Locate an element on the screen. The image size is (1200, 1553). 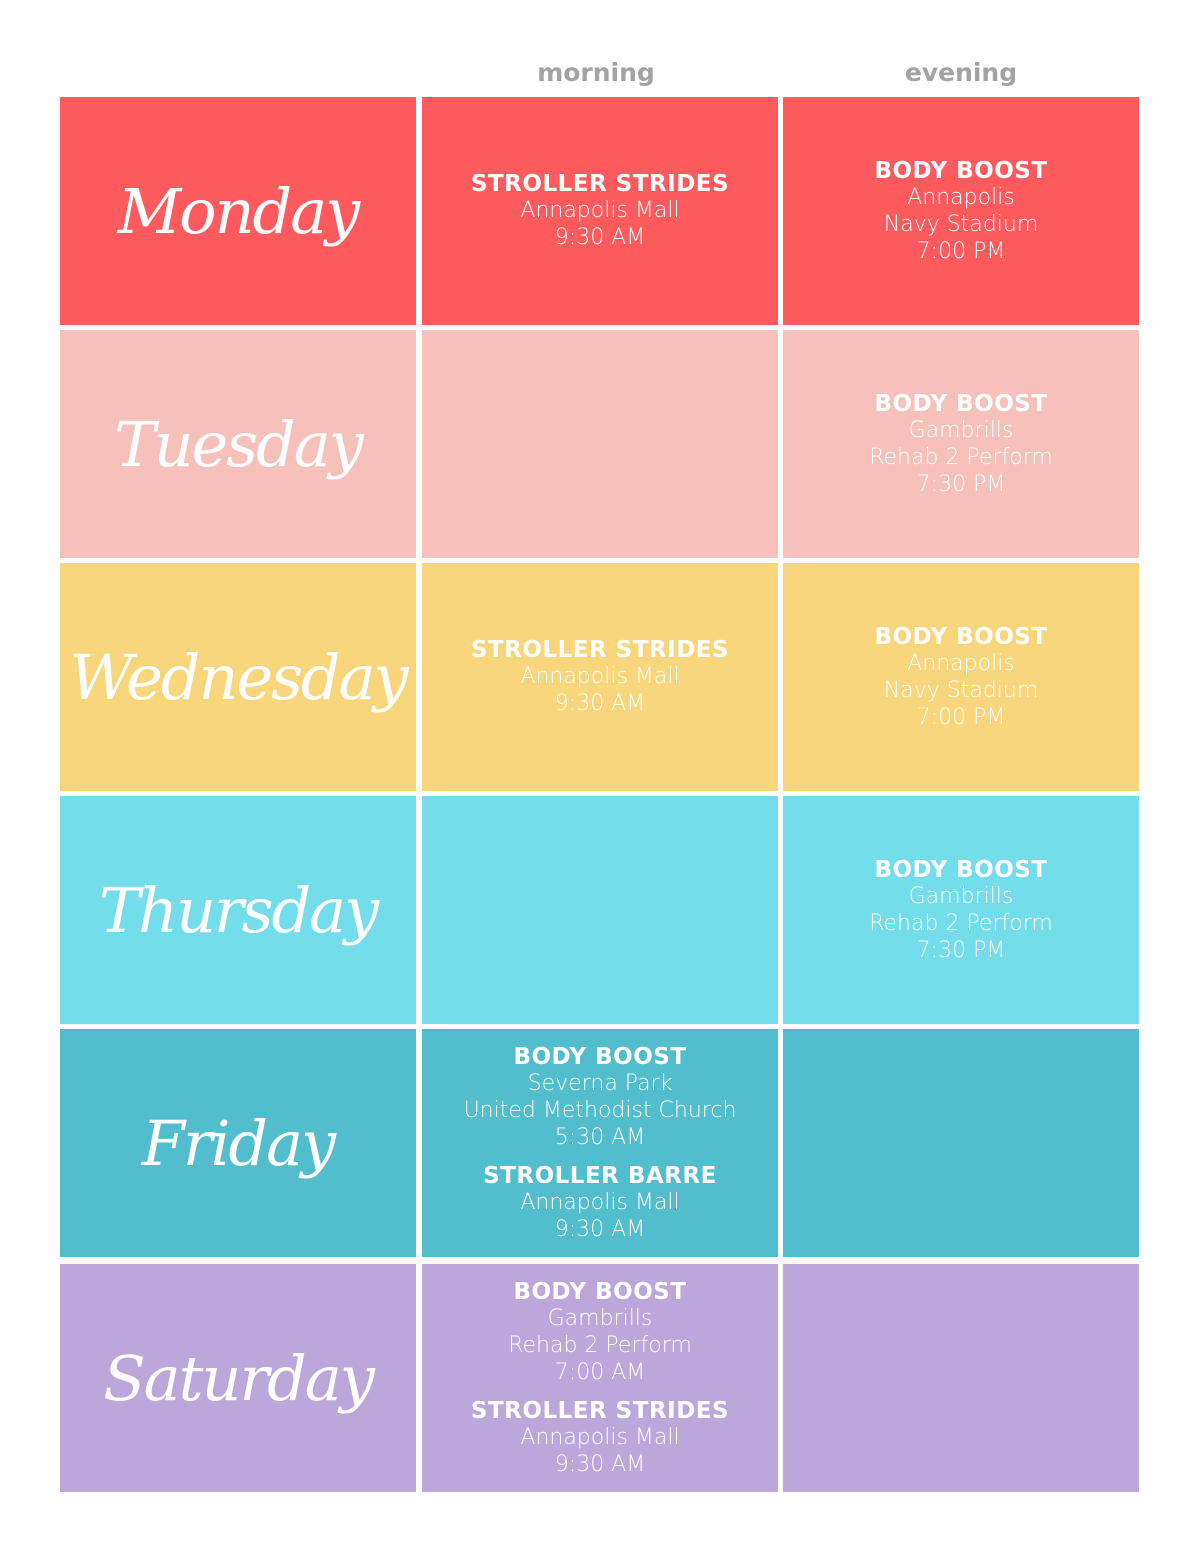
day-cell: Monday is located at coordinates (238, 211).